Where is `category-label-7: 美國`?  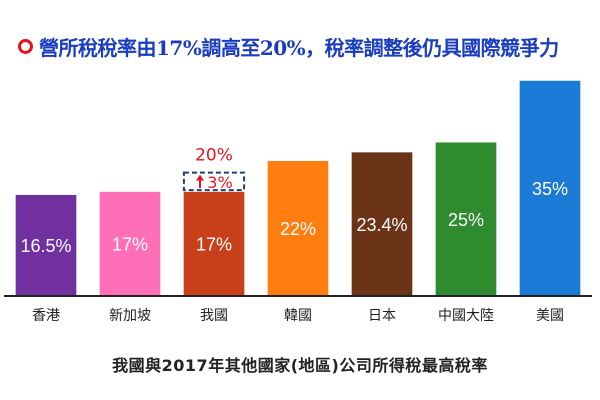 category-label-7: 美國 is located at coordinates (550, 316).